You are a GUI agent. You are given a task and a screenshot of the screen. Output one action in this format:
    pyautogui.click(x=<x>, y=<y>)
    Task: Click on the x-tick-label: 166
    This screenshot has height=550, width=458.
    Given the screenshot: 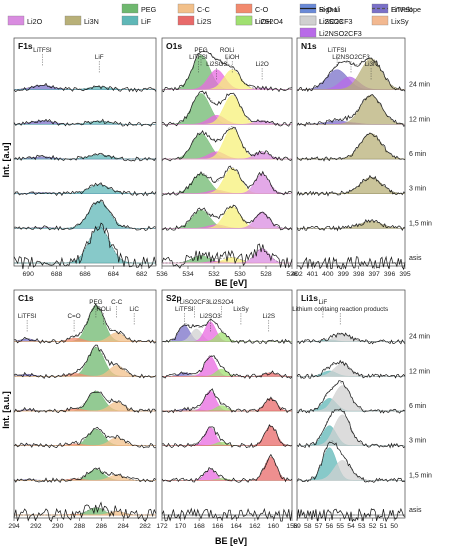 What is the action you would take?
    pyautogui.click(x=218, y=526)
    